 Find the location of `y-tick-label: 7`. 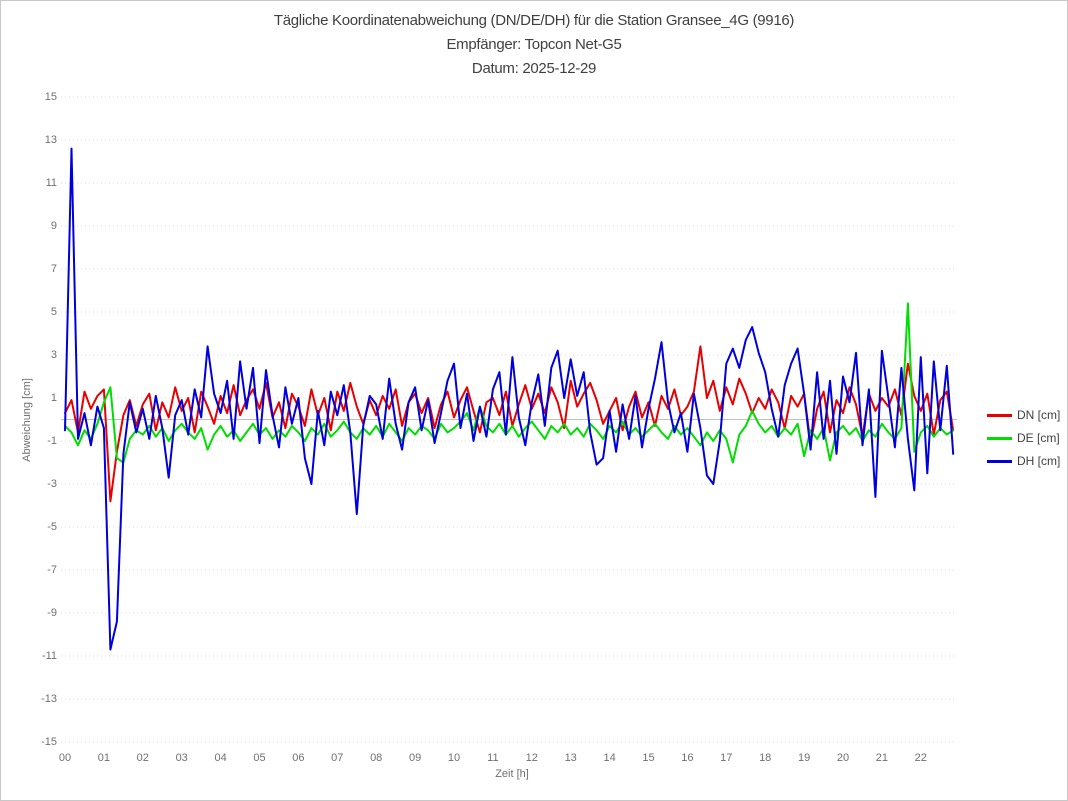

y-tick-label: 7 is located at coordinates (53, 269).